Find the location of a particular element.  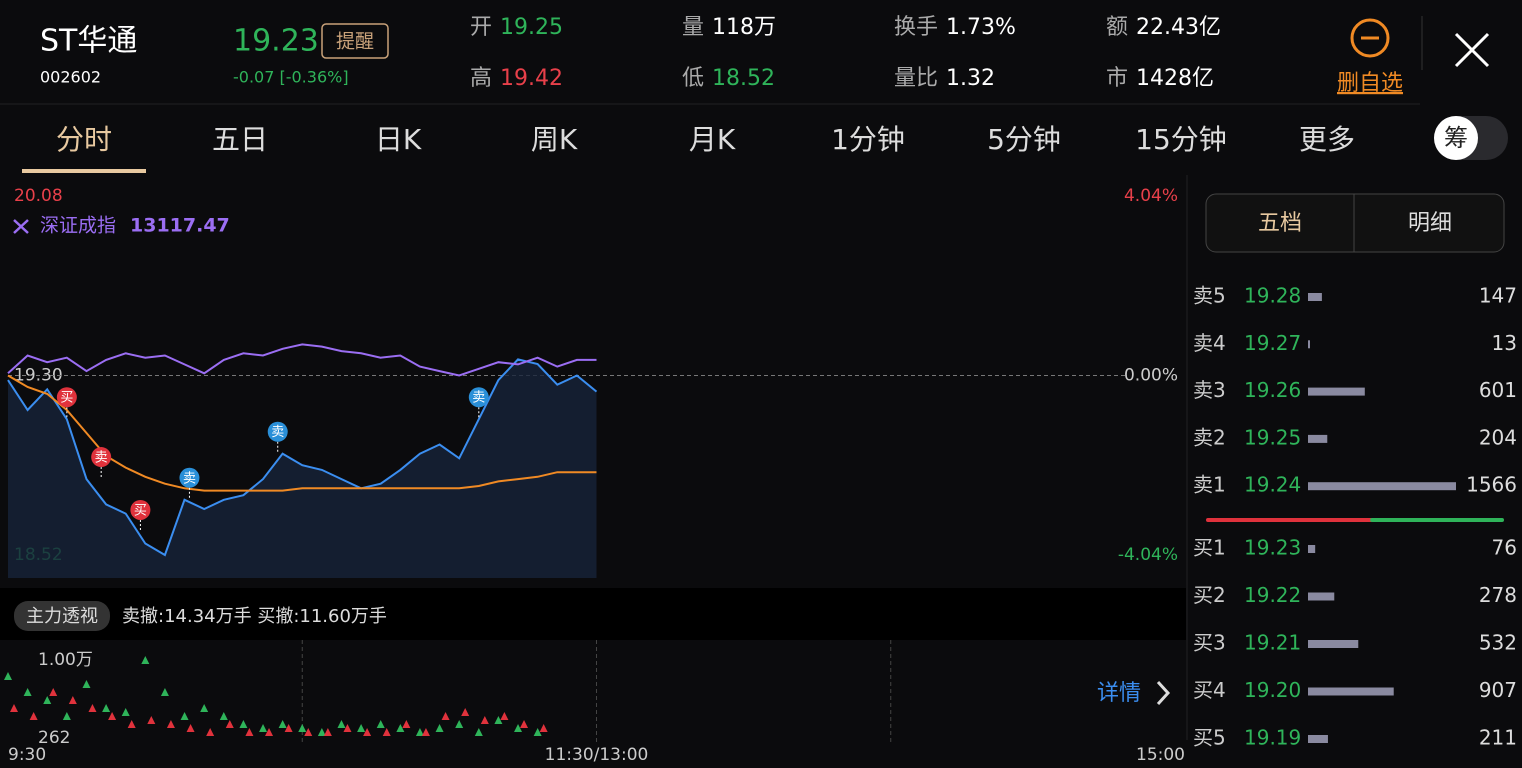

tab: 15分钟 is located at coordinates (1181, 139).